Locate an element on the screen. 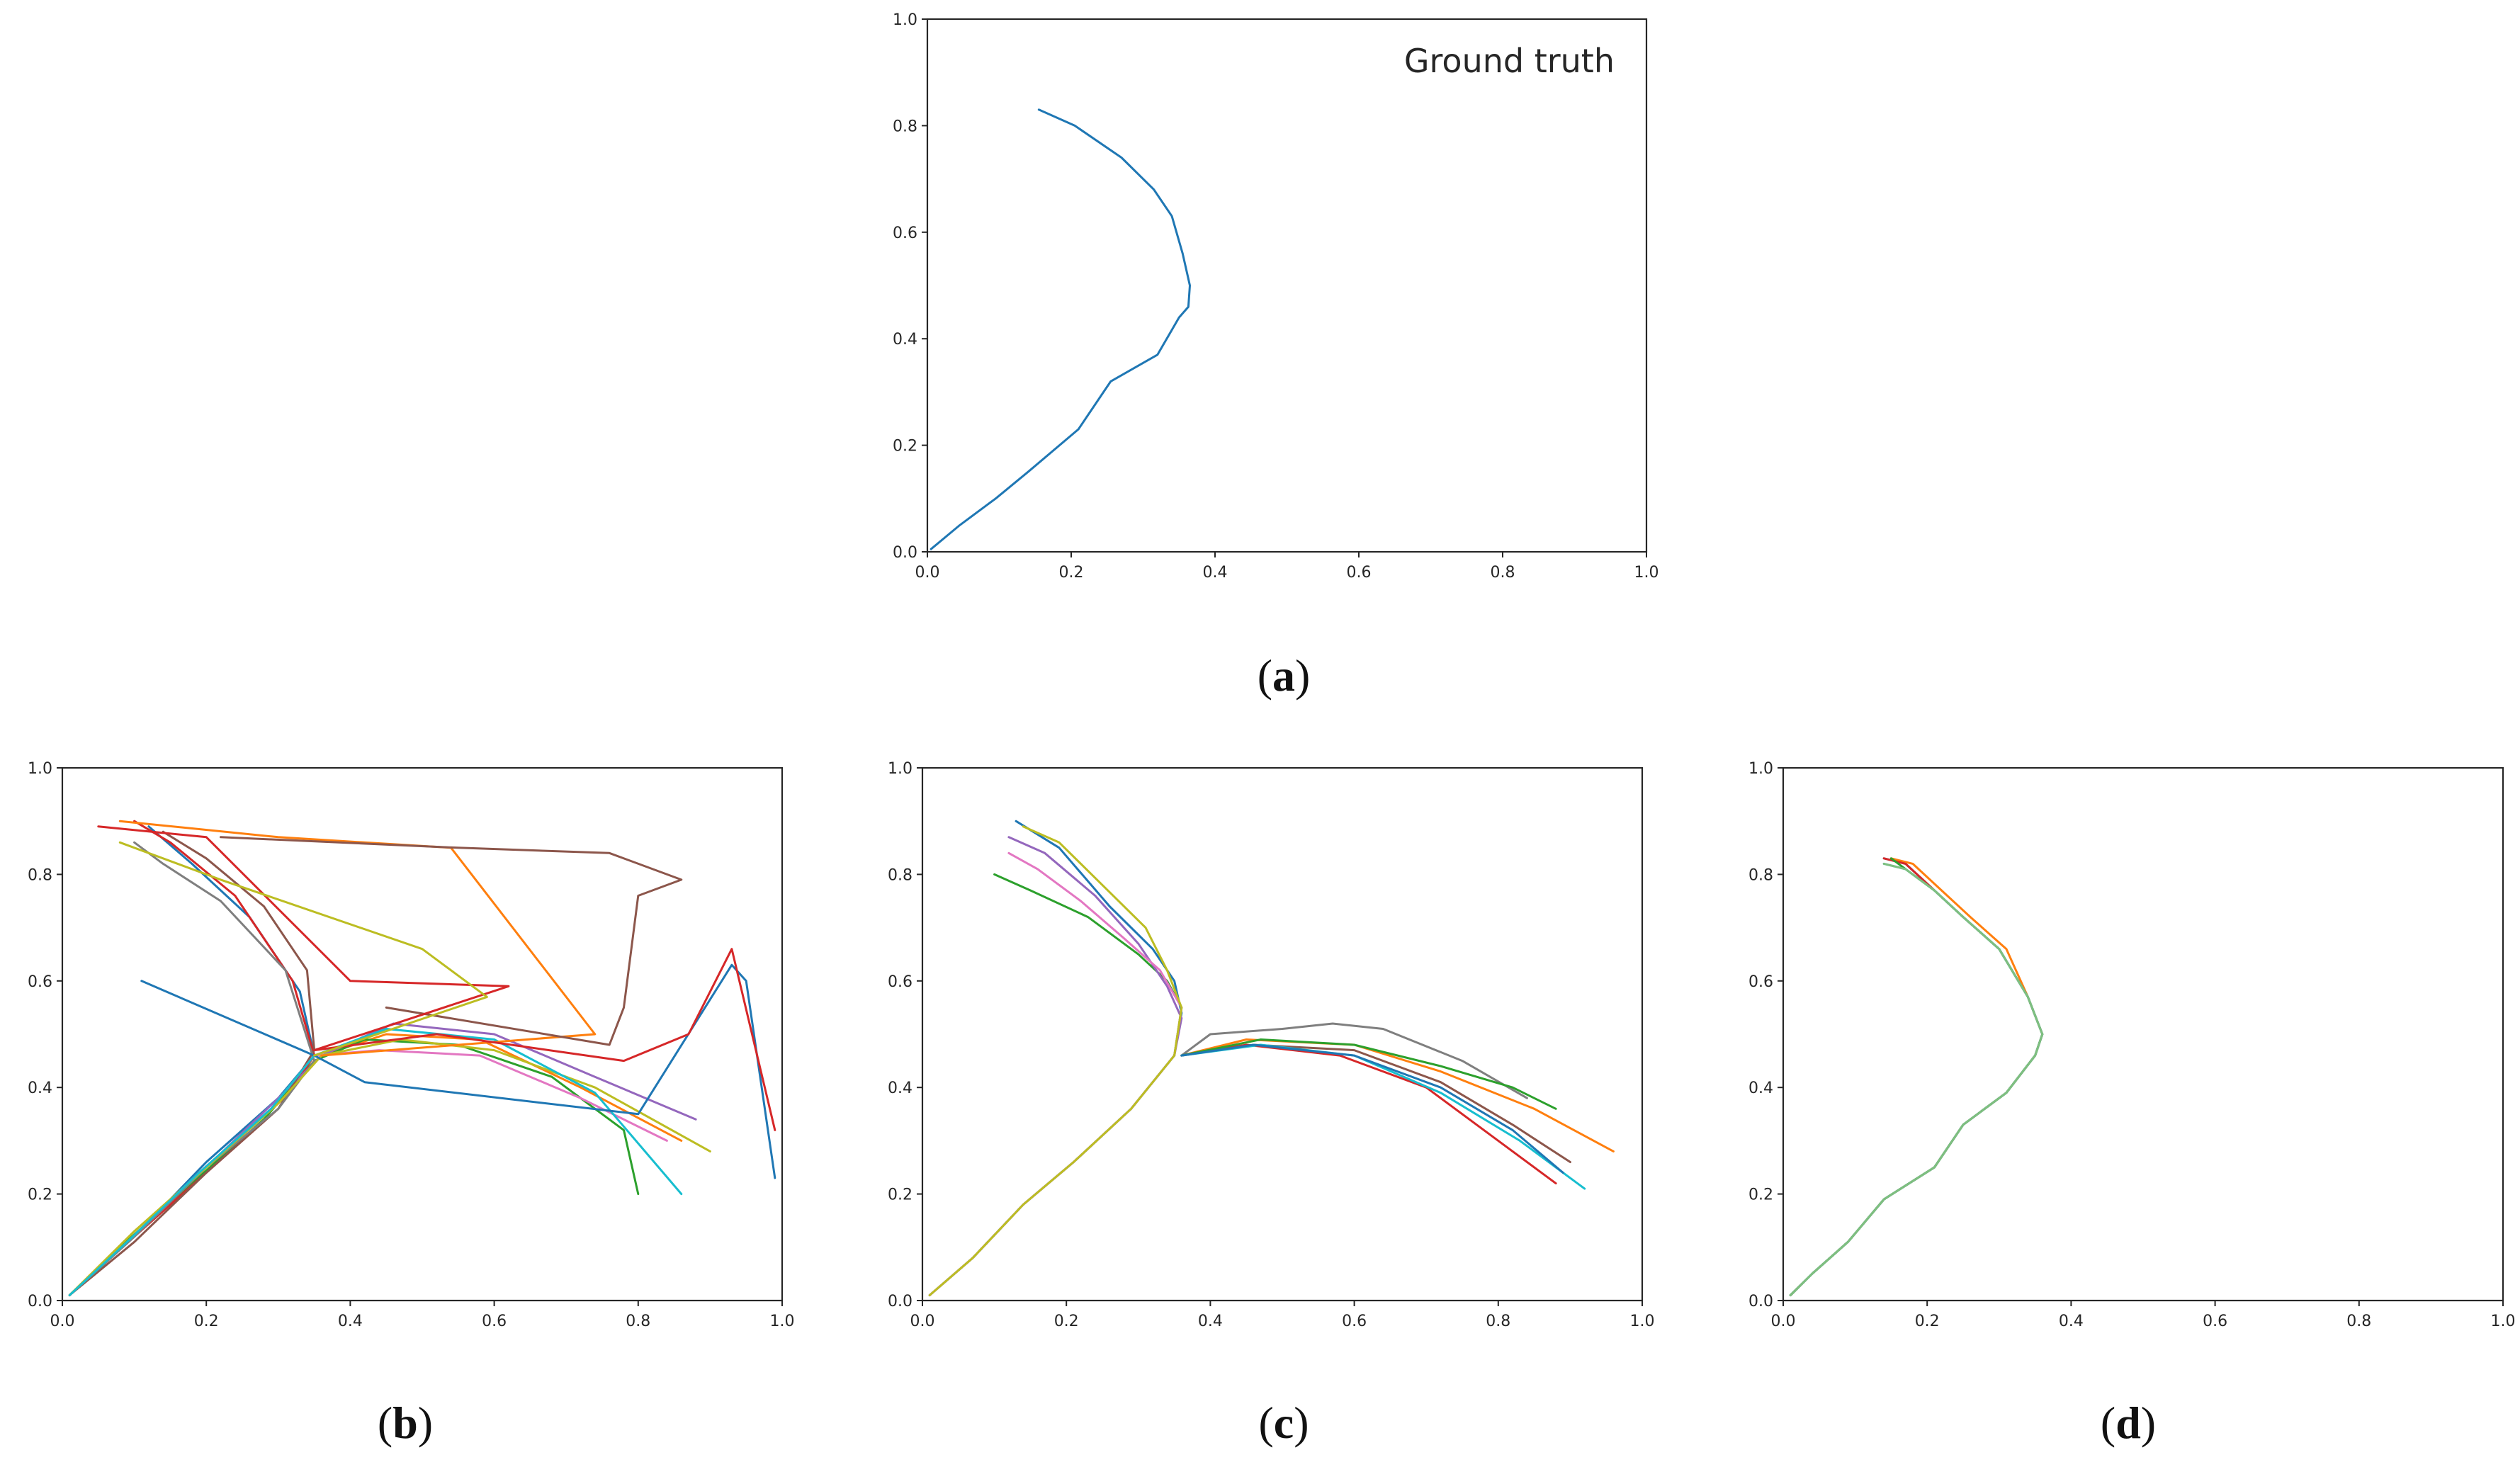  caption-d: (d) is located at coordinates (2128, 1423).